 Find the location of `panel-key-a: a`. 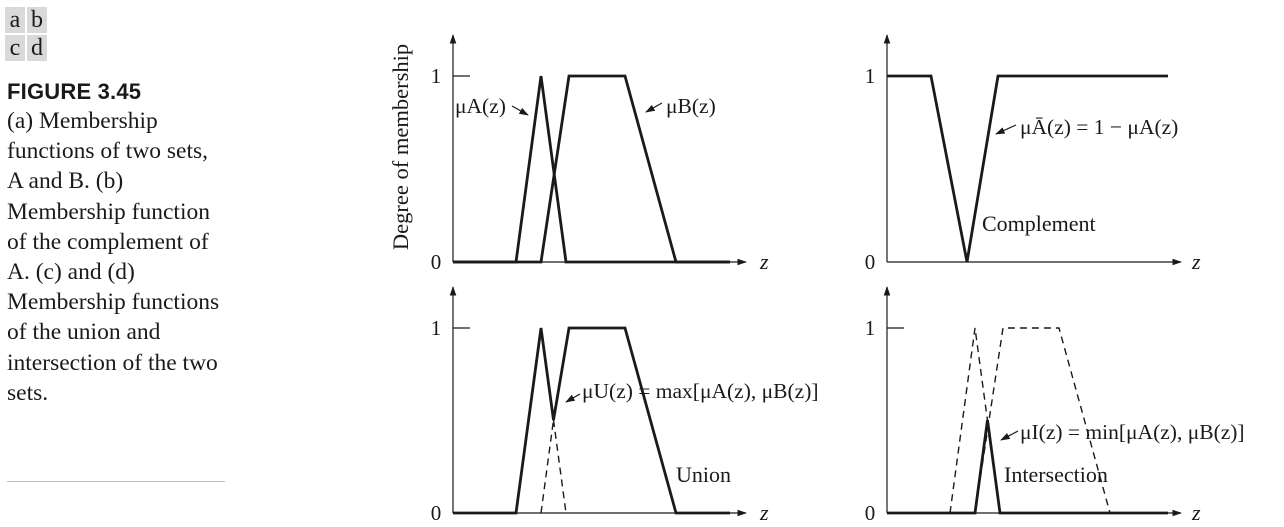

panel-key-a: a is located at coordinates (15, 20).